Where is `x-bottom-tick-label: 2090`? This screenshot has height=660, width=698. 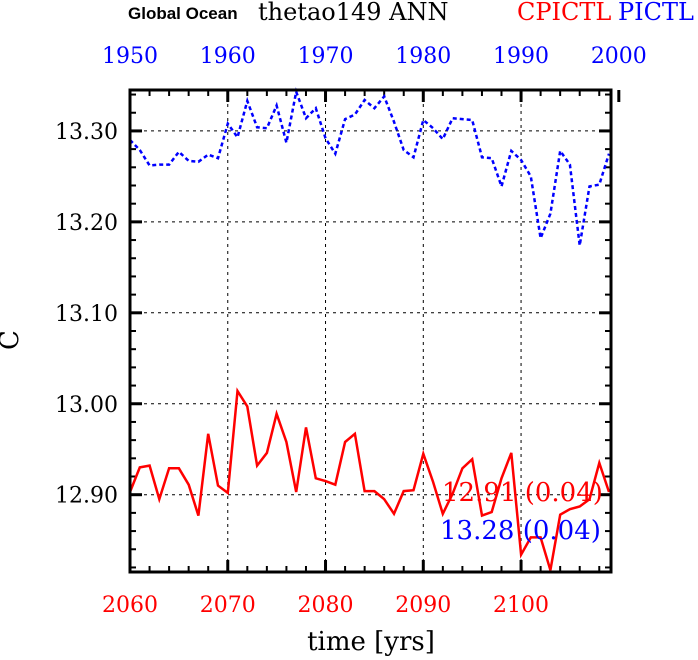 x-bottom-tick-label: 2090 is located at coordinates (423, 605).